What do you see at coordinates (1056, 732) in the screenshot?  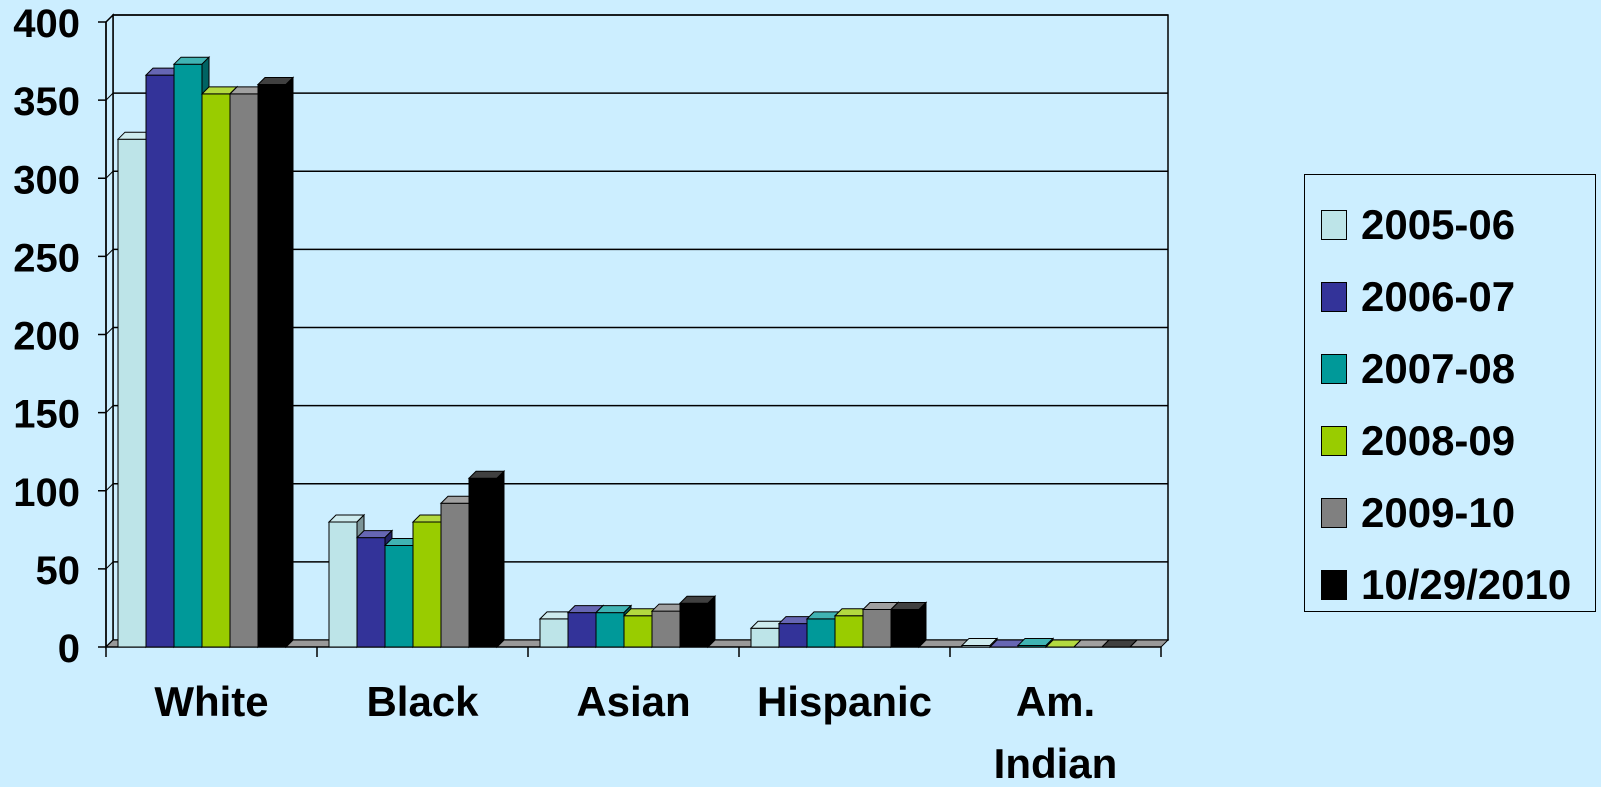 I see `x-tick-label: Am. Indian` at bounding box center [1056, 732].